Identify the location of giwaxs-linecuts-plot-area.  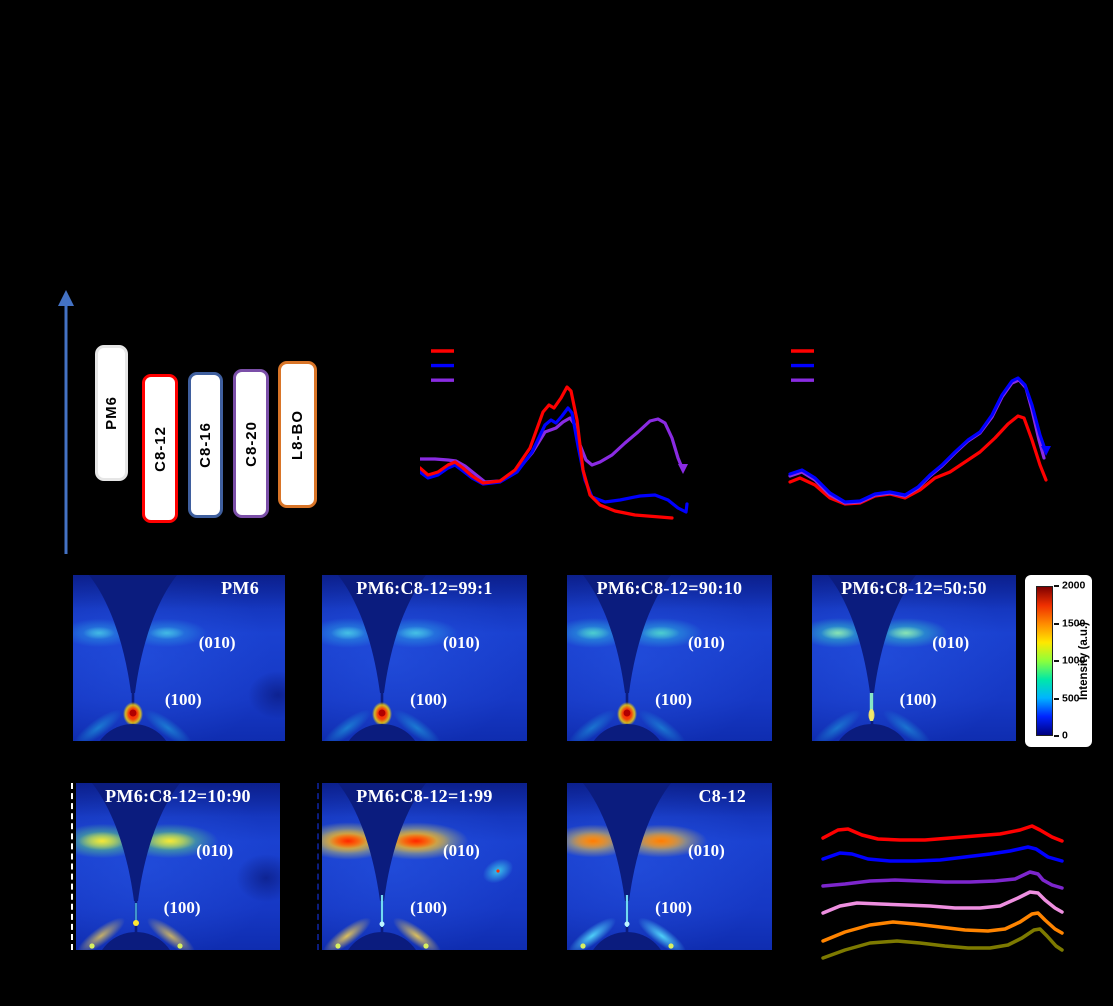
(942, 892).